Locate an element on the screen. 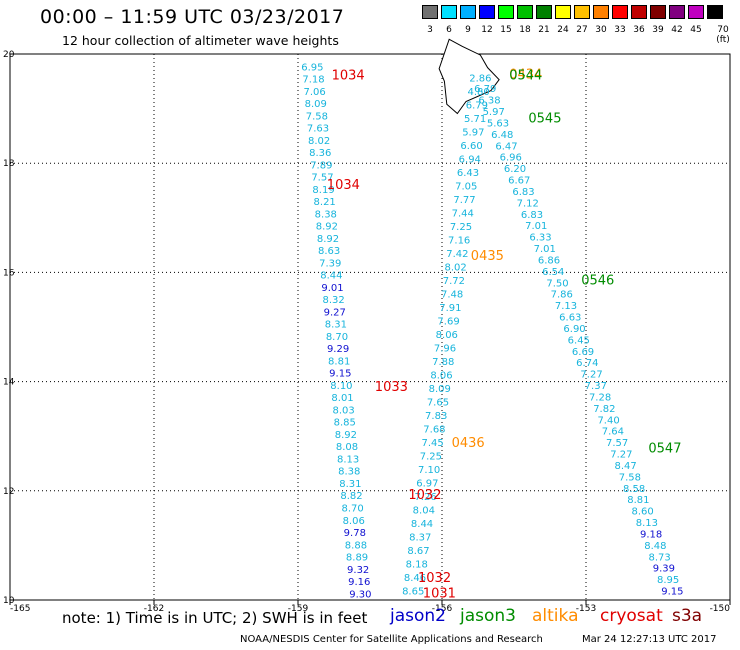 The height and width of the screenshot is (650, 740). colorbar-label: 42 is located at coordinates (677, 30).